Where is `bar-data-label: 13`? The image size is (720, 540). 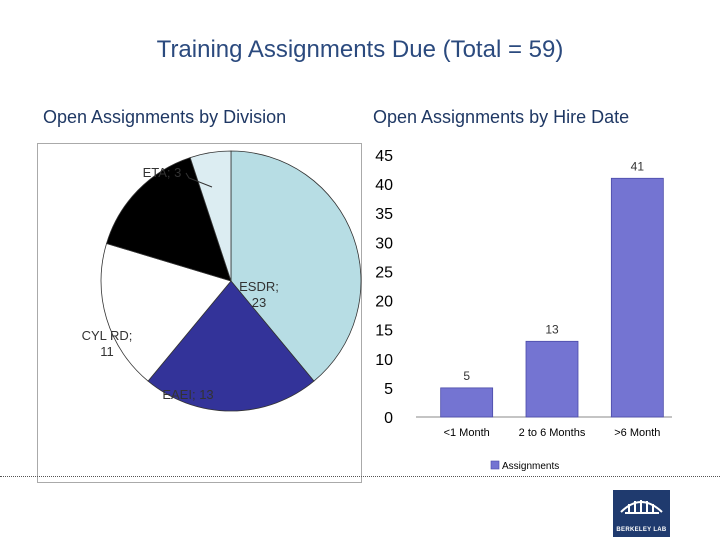
bar-data-label: 13 is located at coordinates (552, 329).